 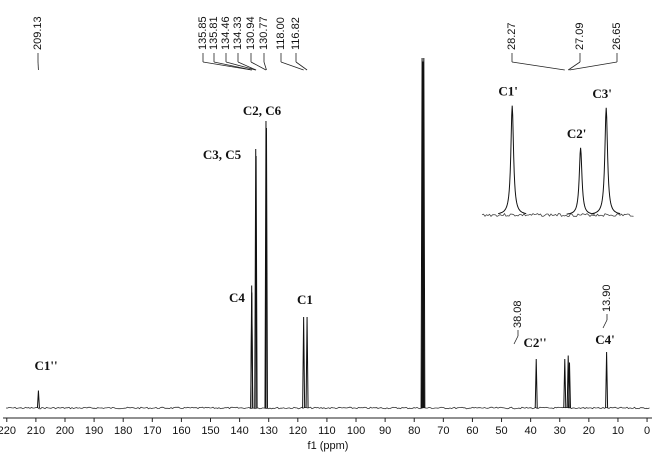 I want to click on x-tick-label: 60, so click(x=472, y=431).